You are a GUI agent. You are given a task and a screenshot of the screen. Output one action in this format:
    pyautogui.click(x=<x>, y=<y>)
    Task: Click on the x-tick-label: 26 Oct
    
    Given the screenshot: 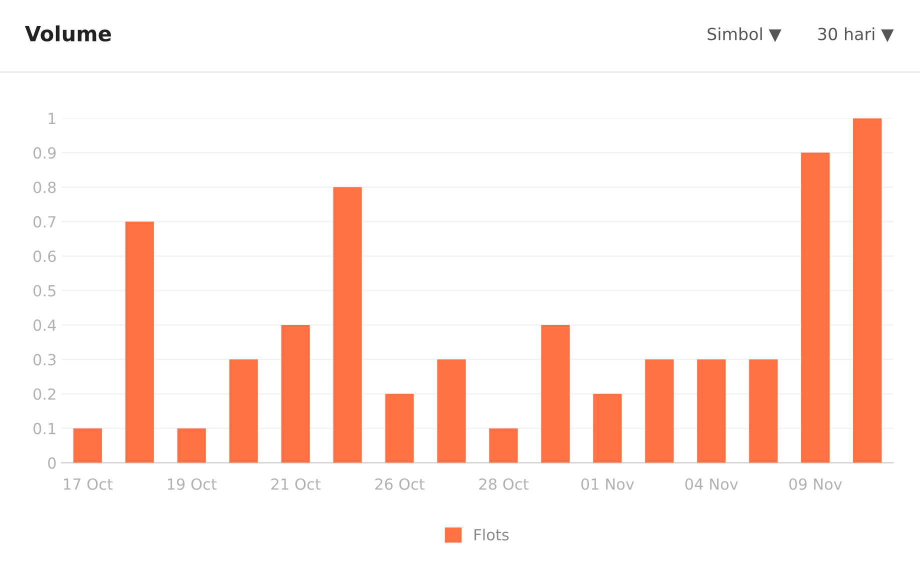 What is the action you would take?
    pyautogui.click(x=399, y=484)
    